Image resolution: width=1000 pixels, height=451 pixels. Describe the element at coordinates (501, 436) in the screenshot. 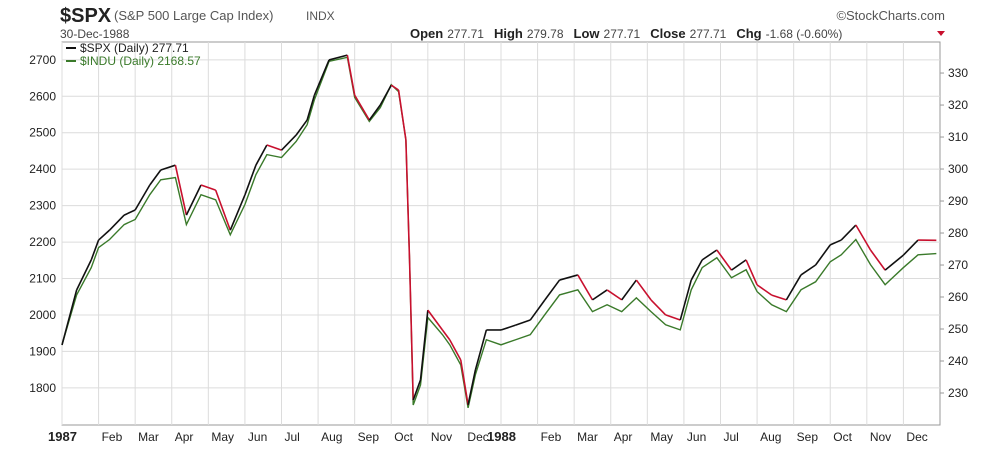

I see `x-tick-label: 1988` at that location.